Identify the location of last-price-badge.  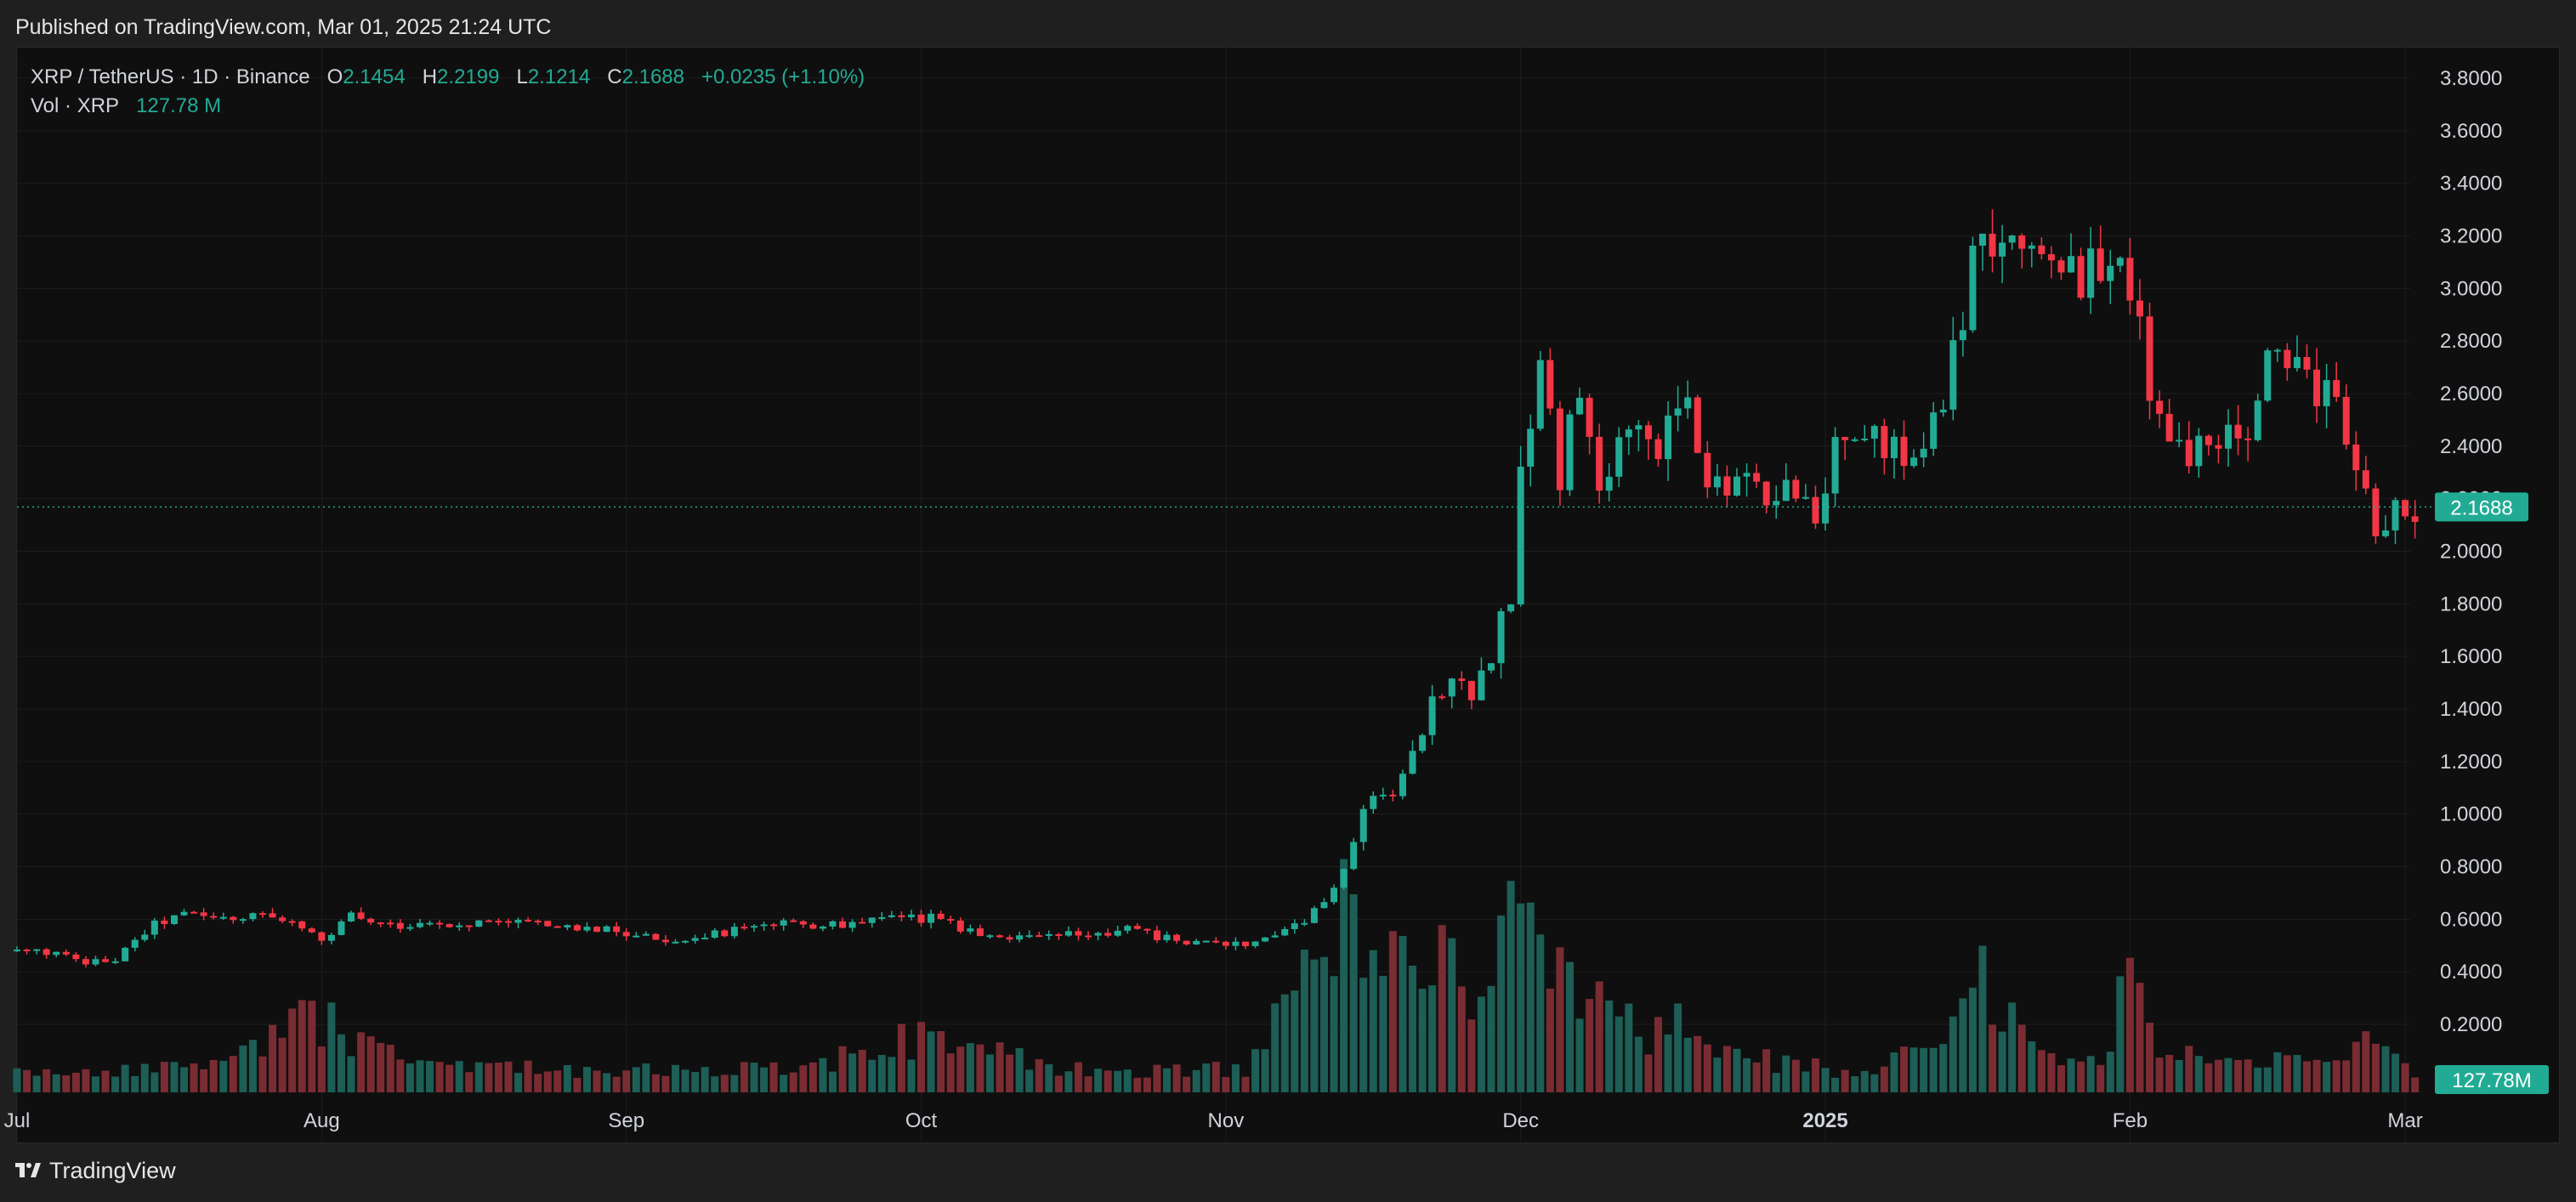
(2482, 507).